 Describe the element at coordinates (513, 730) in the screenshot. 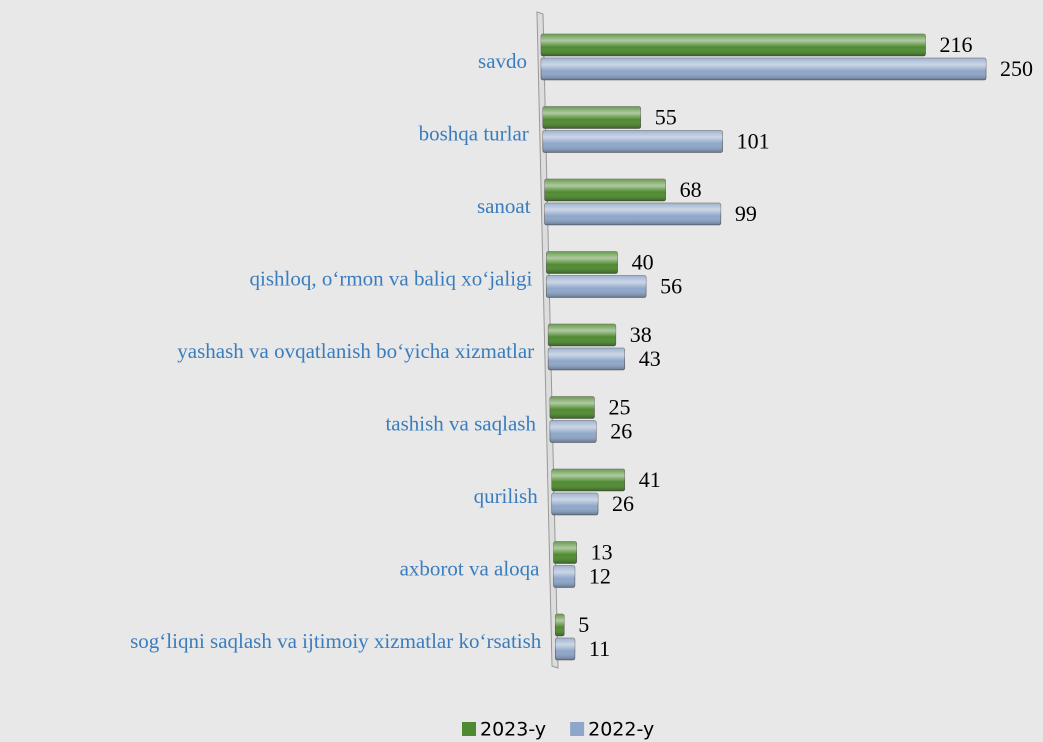

I see `legend-label: 2023-y` at that location.